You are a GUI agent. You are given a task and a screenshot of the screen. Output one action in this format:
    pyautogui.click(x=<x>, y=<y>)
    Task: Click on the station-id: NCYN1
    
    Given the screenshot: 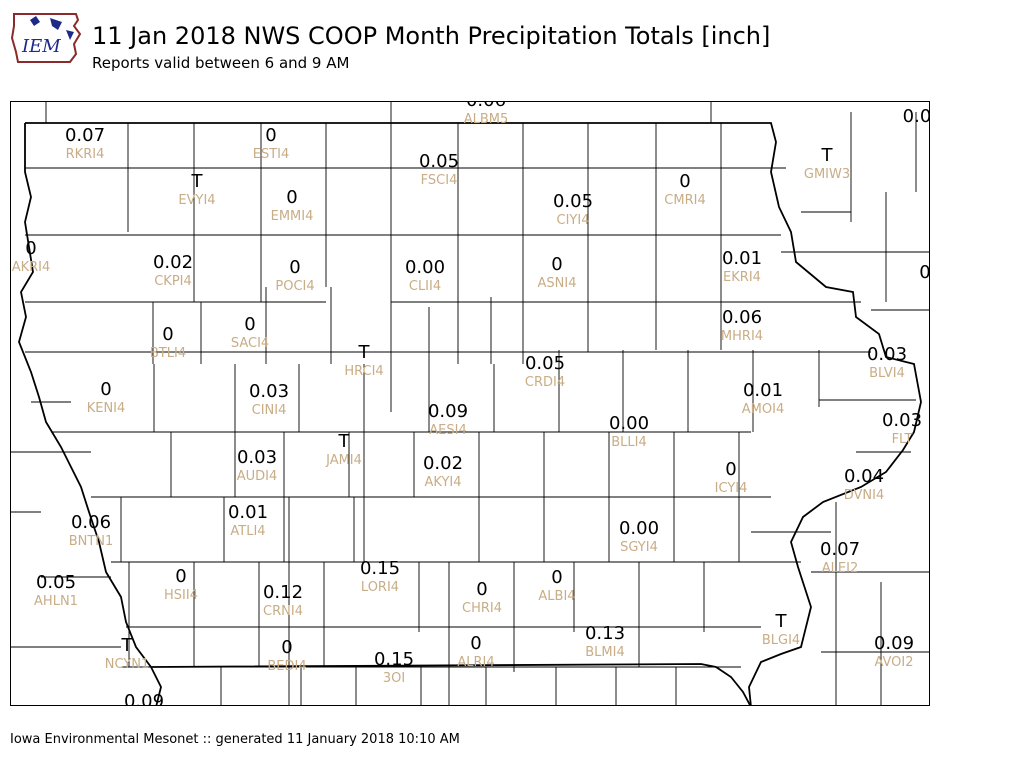 What is the action you would take?
    pyautogui.click(x=127, y=664)
    